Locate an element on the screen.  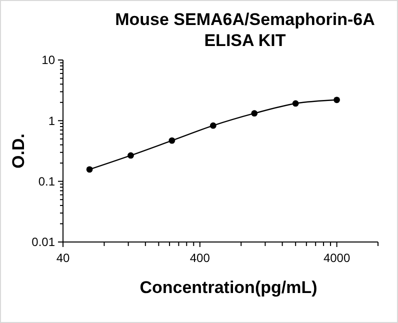
x-tick-label: 400 is located at coordinates (200, 258).